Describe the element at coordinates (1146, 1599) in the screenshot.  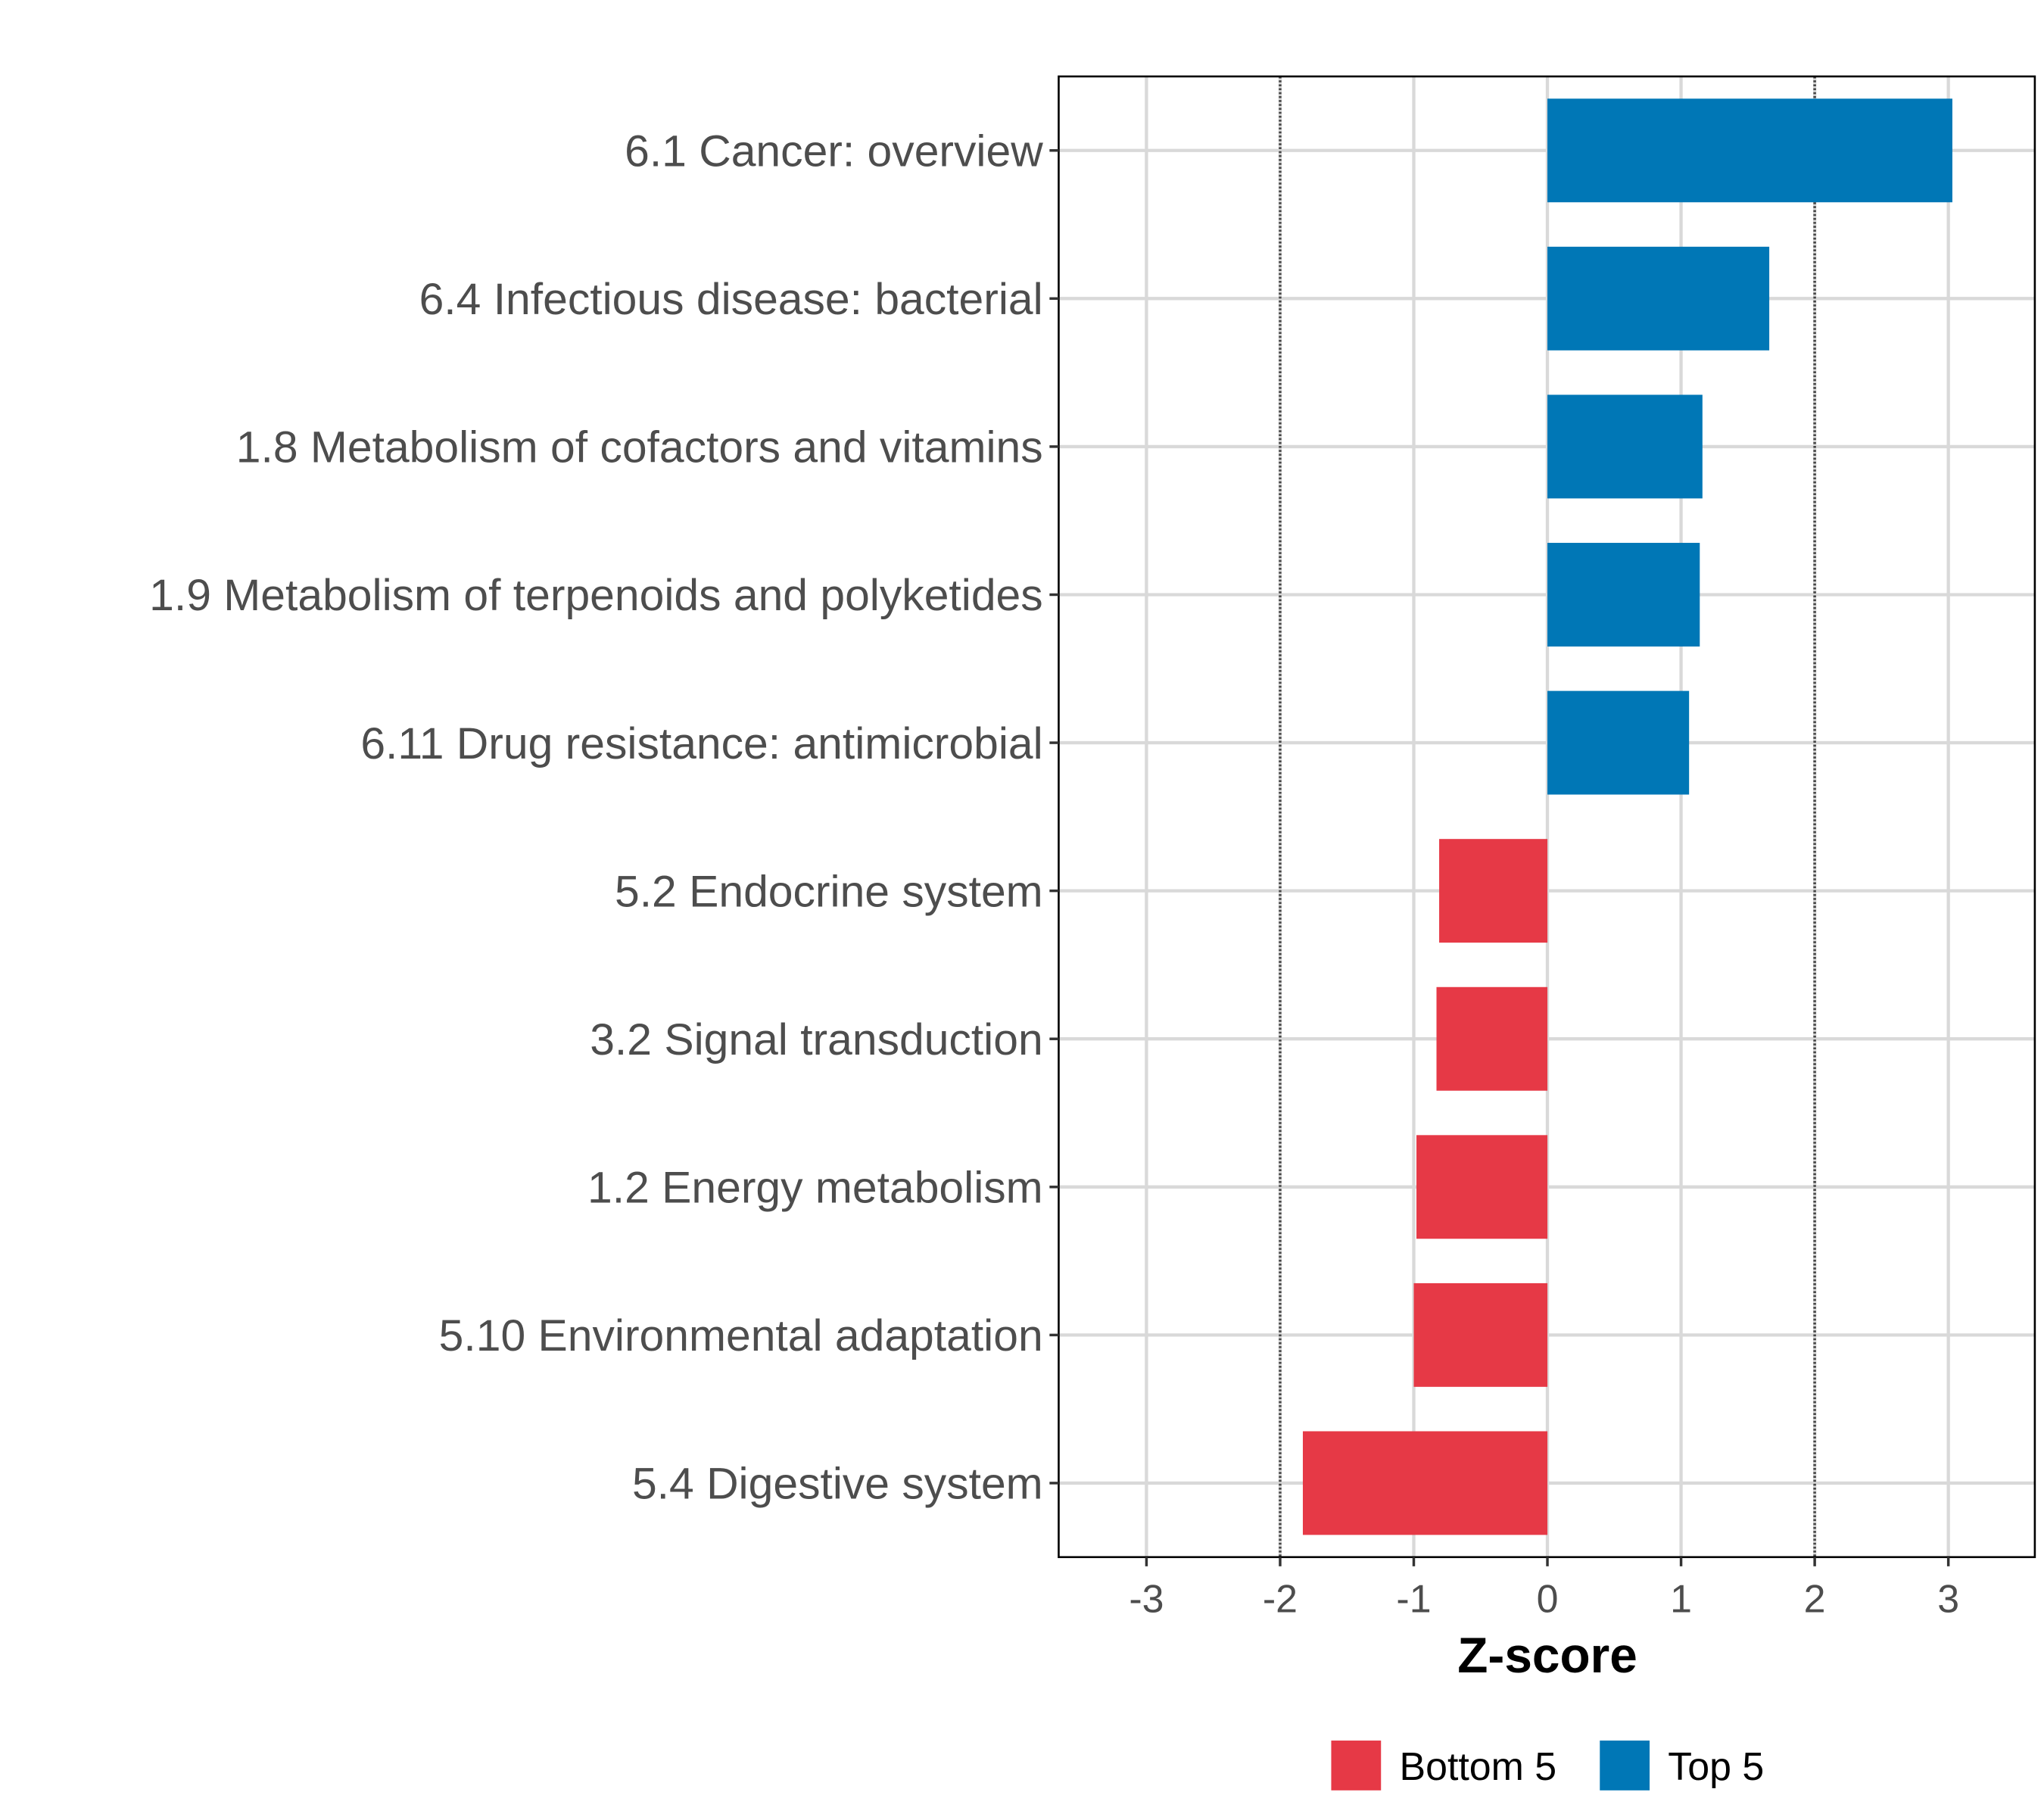
I see `x-tick-label: -3` at that location.